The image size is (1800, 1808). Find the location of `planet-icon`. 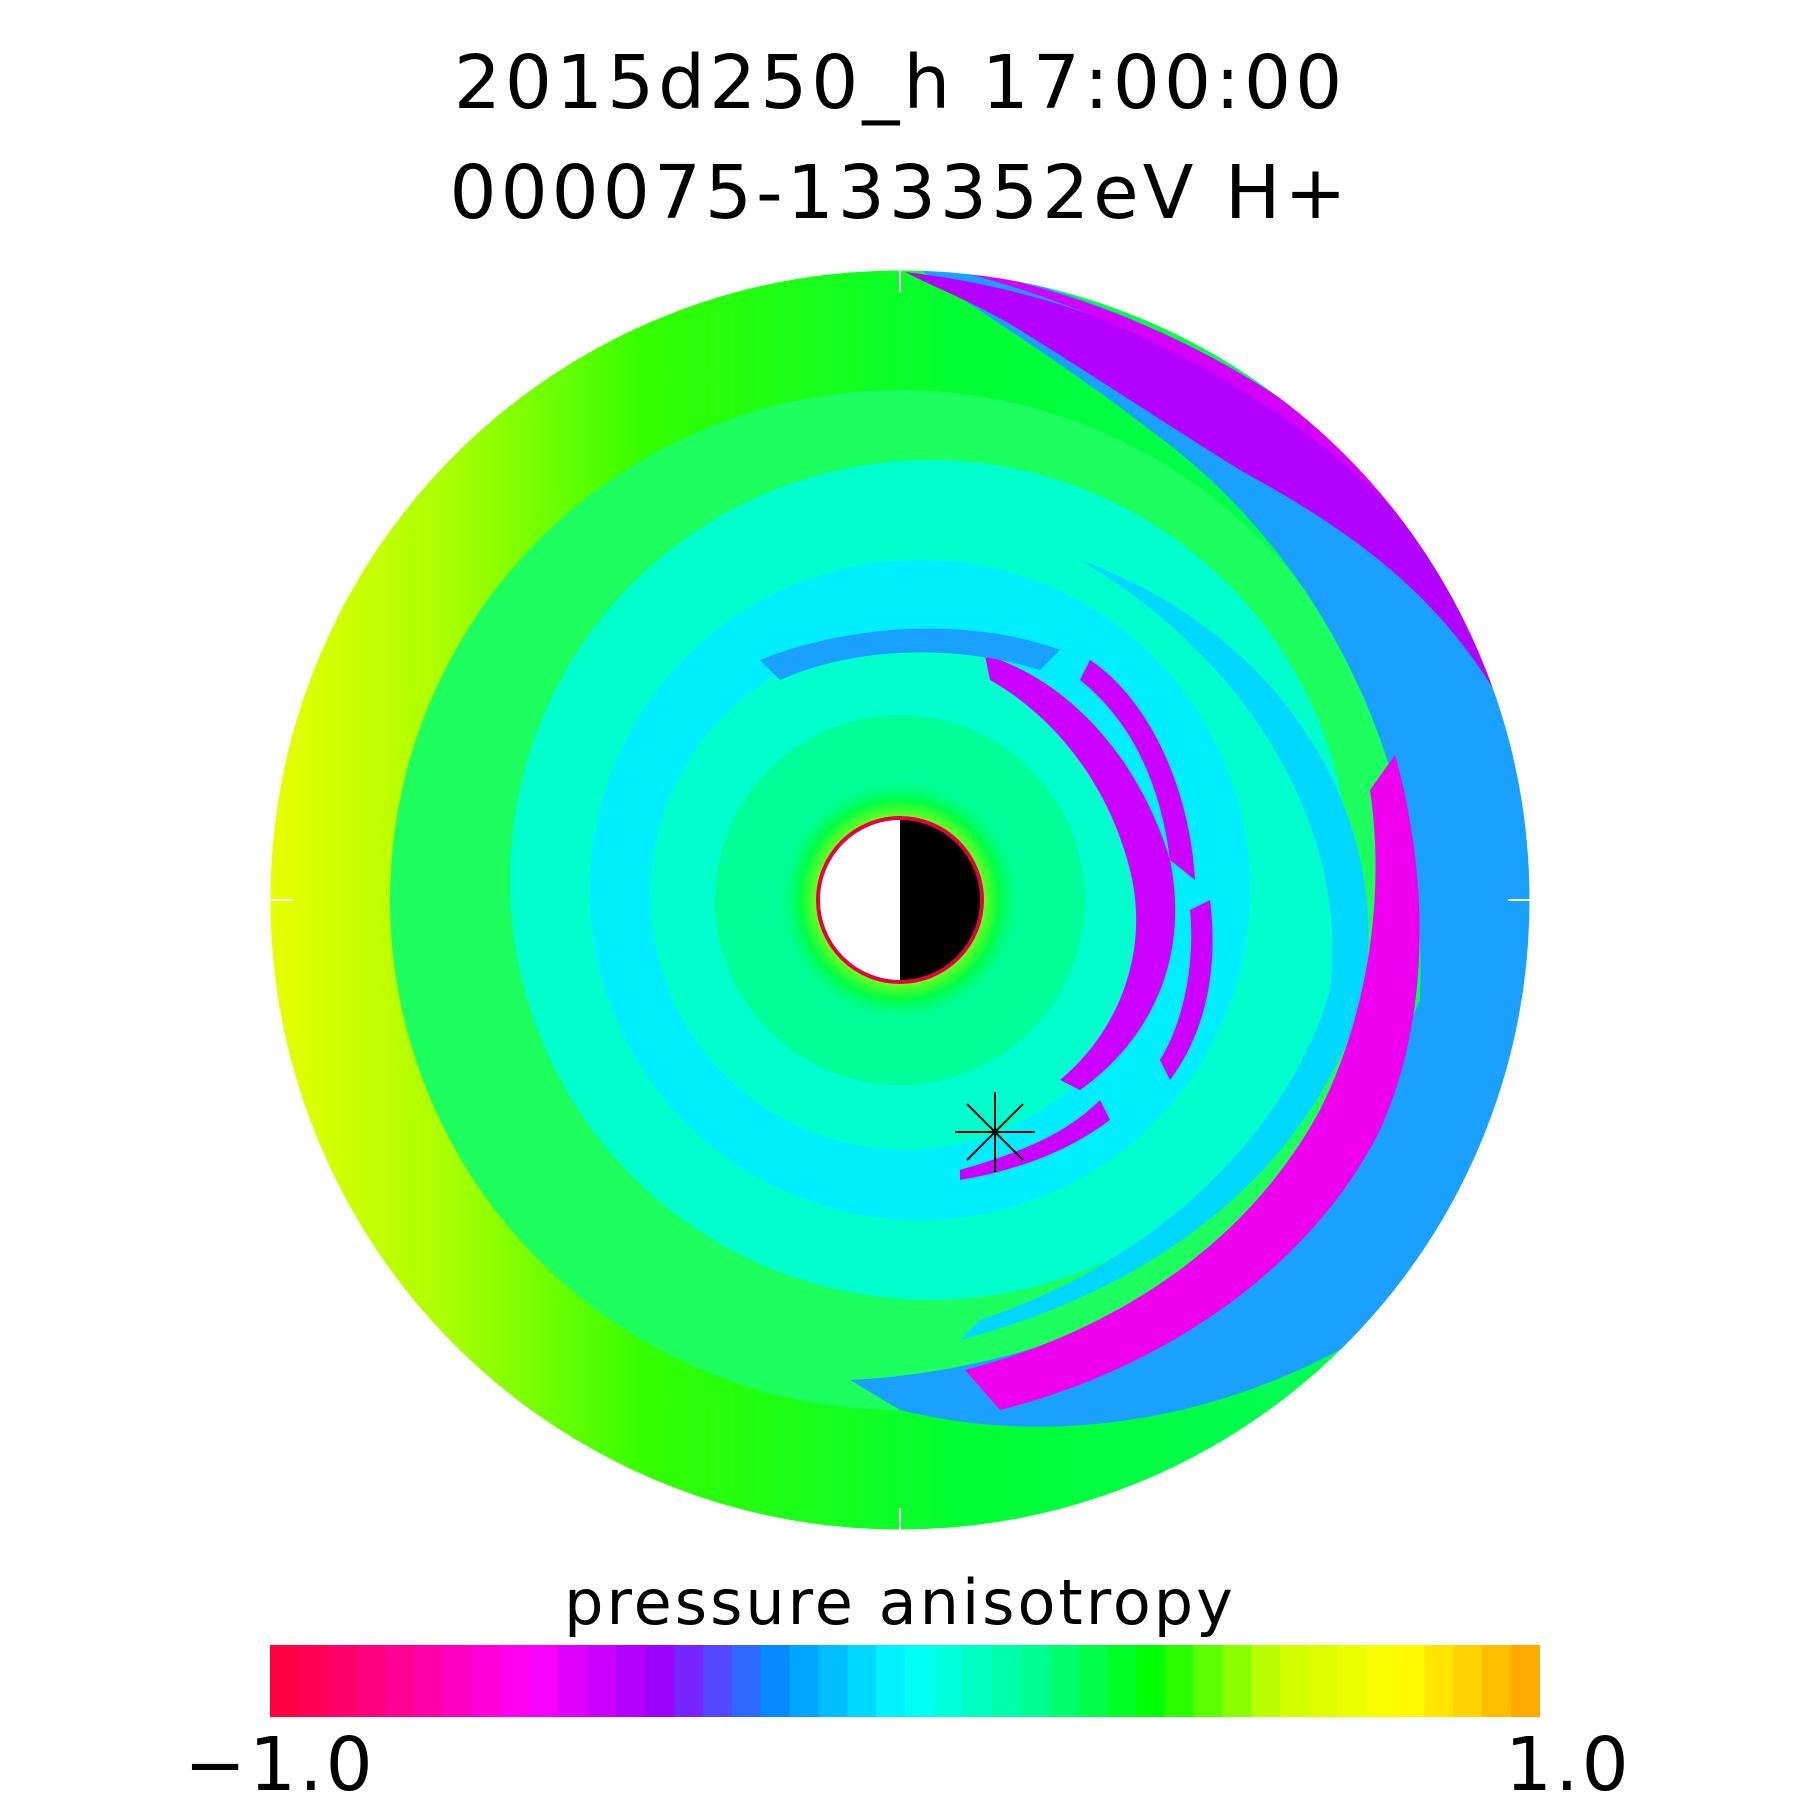

planet-icon is located at coordinates (900, 900).